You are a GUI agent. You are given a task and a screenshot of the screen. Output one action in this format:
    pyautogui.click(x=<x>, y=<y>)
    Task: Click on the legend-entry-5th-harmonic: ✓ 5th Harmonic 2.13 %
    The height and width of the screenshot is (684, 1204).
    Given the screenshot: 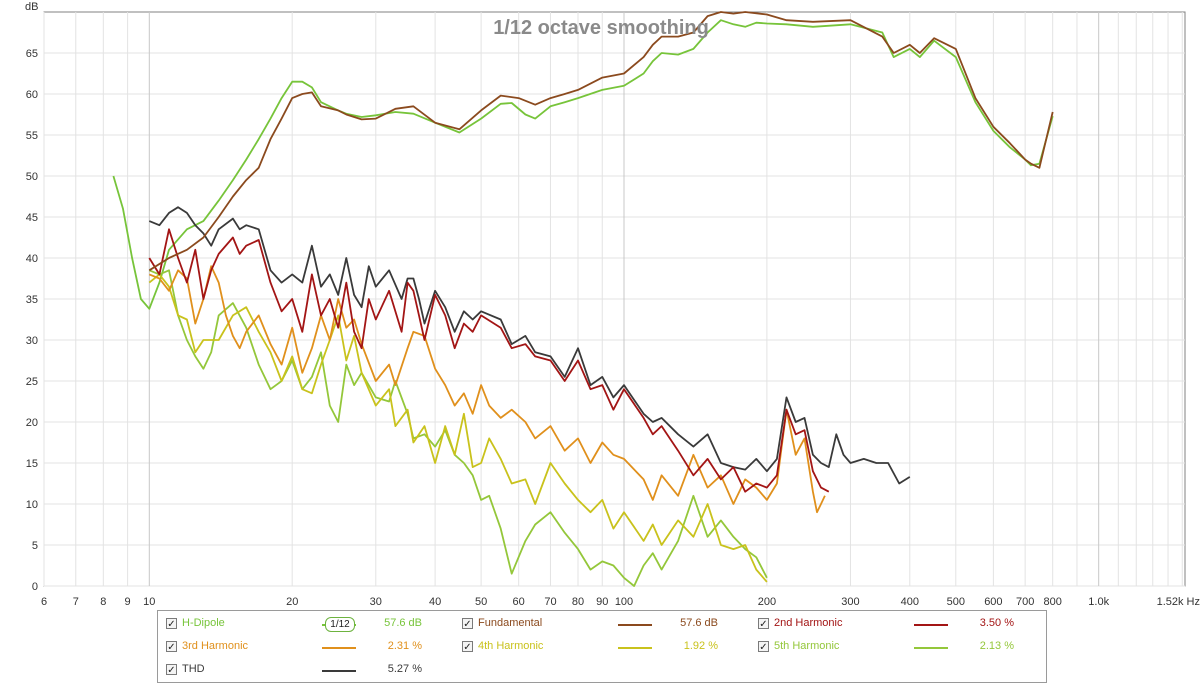 What is the action you would take?
    pyautogui.click(x=898, y=648)
    